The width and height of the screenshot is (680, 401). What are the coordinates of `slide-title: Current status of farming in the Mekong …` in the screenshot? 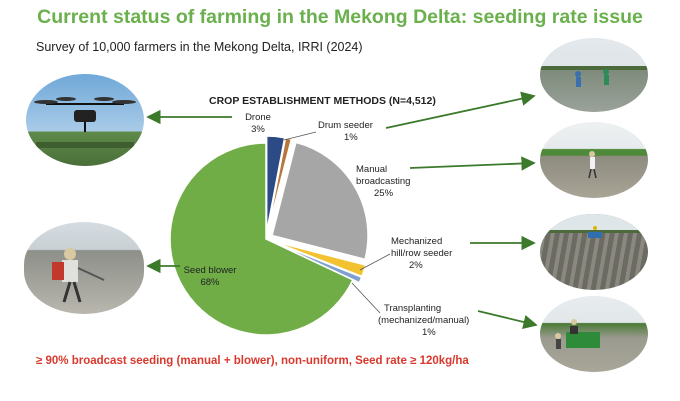 It's located at (340, 17).